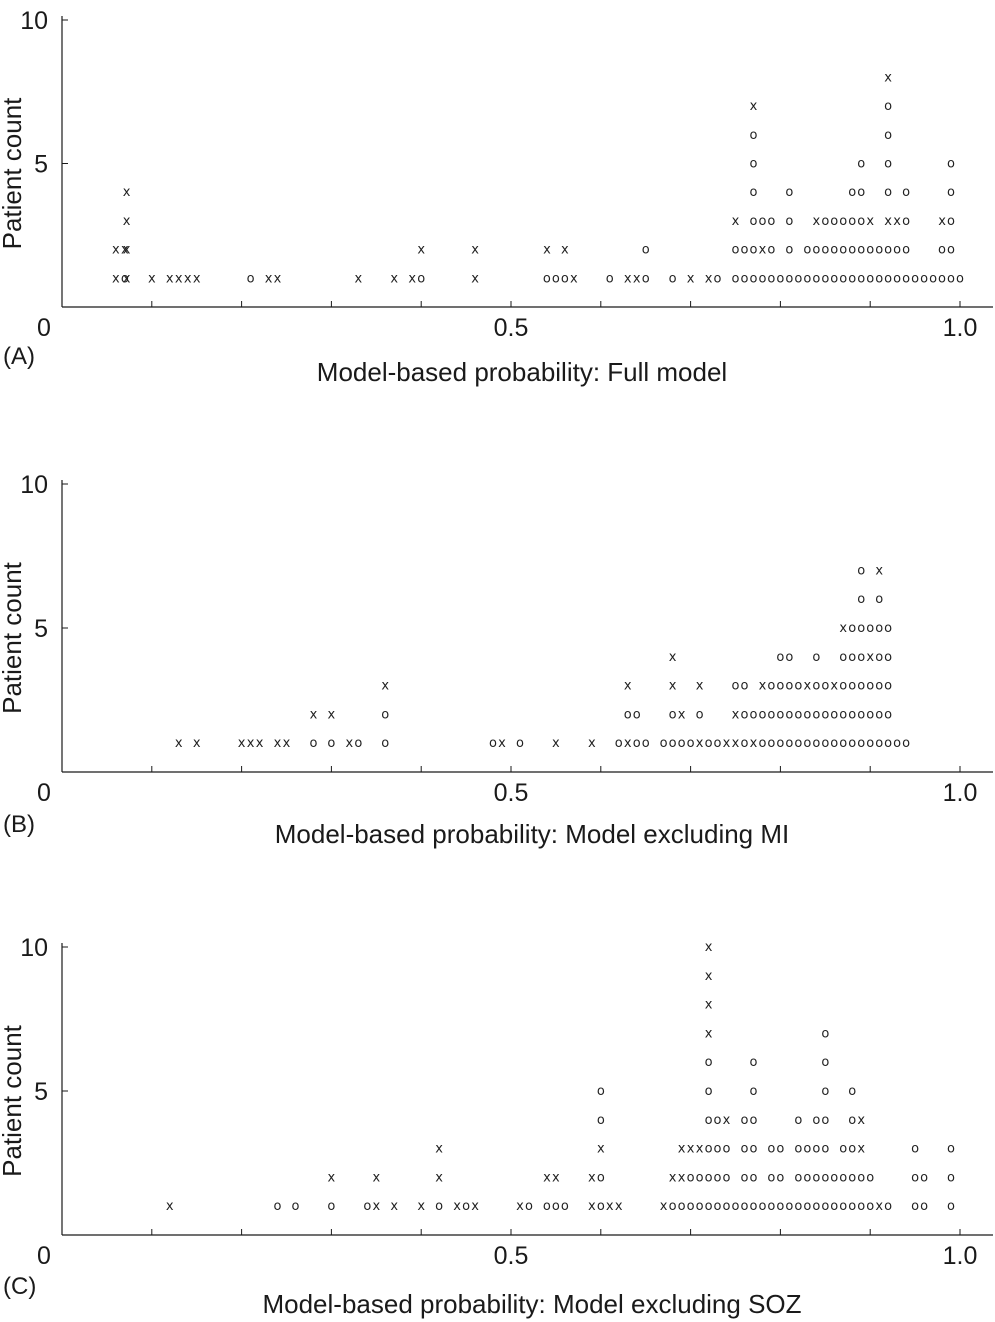  I want to click on x-tick-label: 0, so click(44, 328).